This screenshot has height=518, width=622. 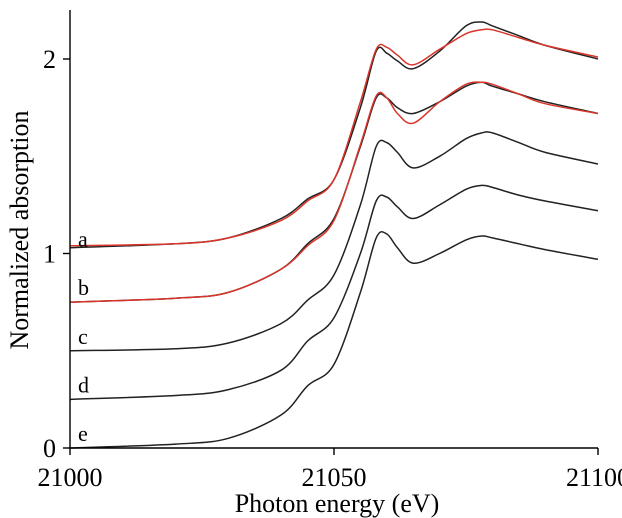 What do you see at coordinates (70, 477) in the screenshot?
I see `x-tick-label: 21000` at bounding box center [70, 477].